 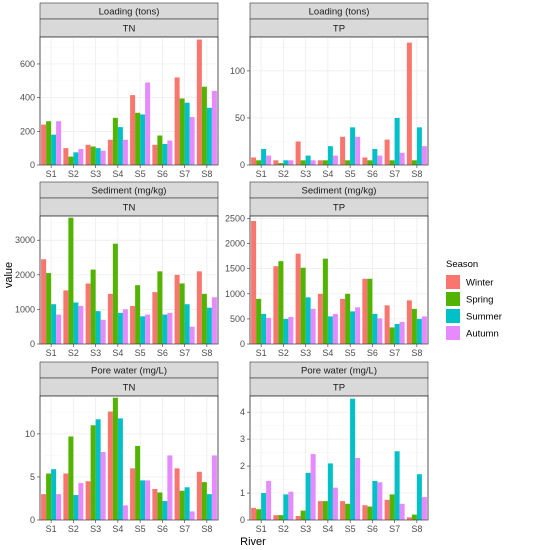 I want to click on x-tick-label: S7, so click(x=184, y=174).